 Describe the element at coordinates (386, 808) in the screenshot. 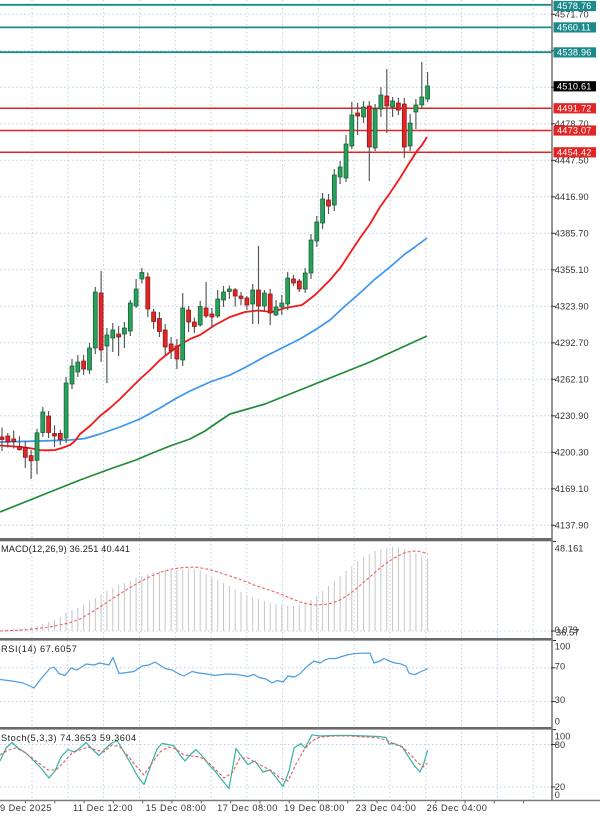

I see `svg-text: 23 Dec 04:00` at that location.